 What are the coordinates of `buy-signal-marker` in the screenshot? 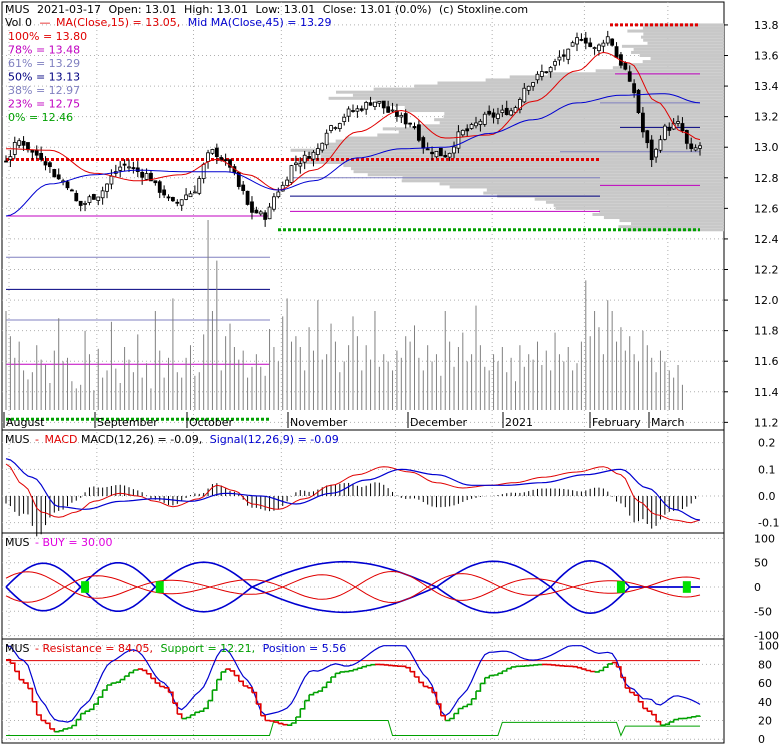 It's located at (159, 587).